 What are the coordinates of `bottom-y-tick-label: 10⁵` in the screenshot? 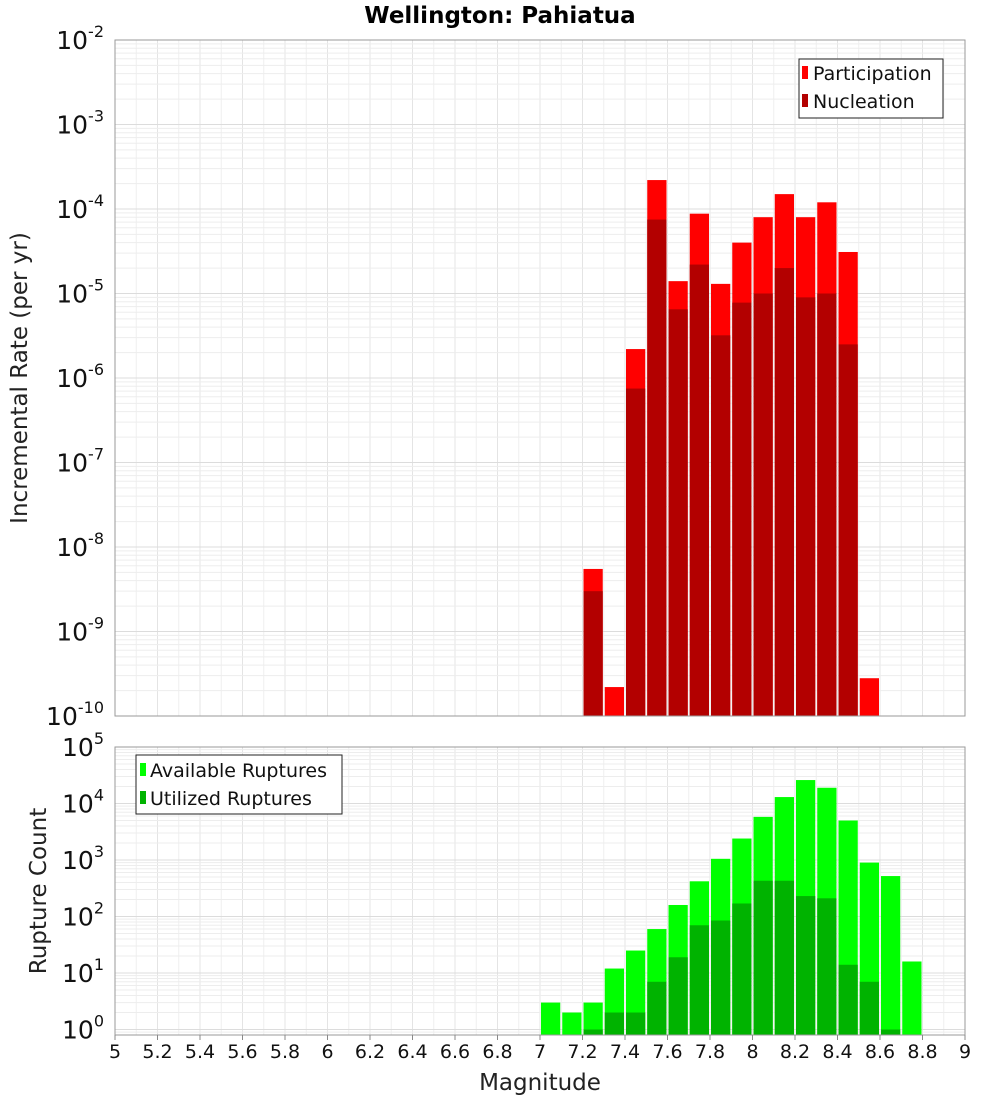 It's located at (83, 745).